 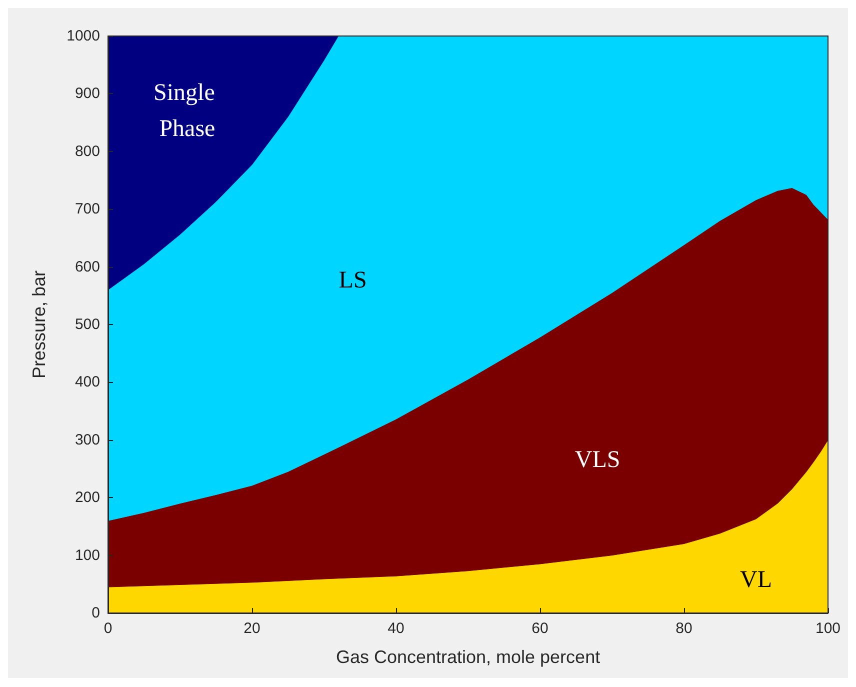 What do you see at coordinates (96, 613) in the screenshot?
I see `y-tick-label: 0` at bounding box center [96, 613].